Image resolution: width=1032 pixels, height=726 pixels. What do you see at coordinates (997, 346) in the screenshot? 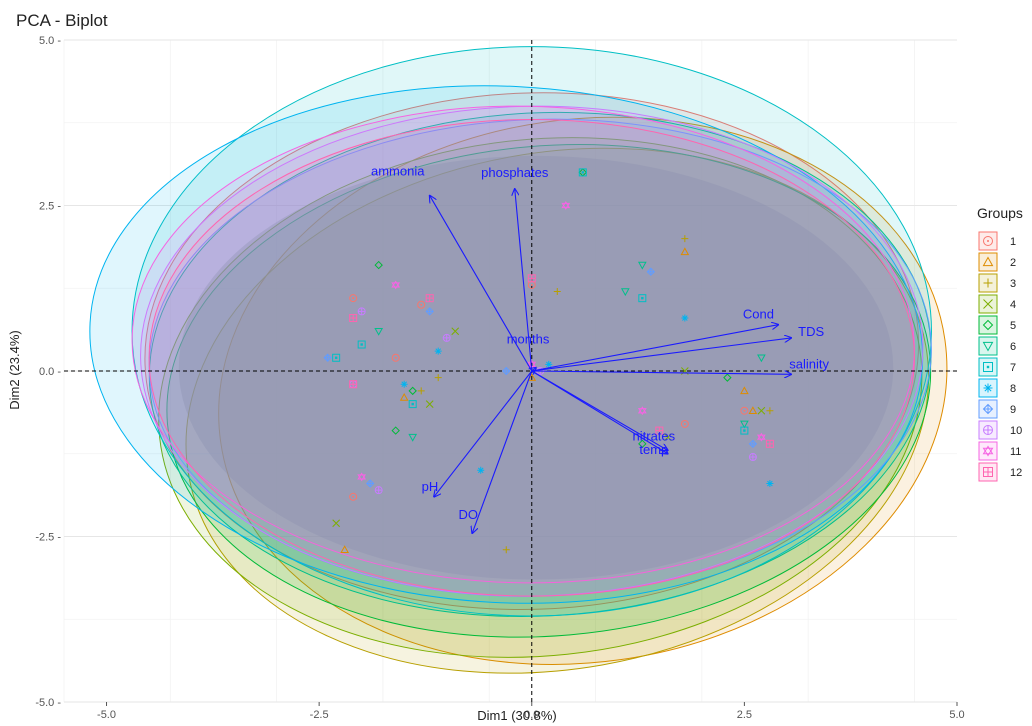
I see `legend-item-6: 6` at bounding box center [997, 346].